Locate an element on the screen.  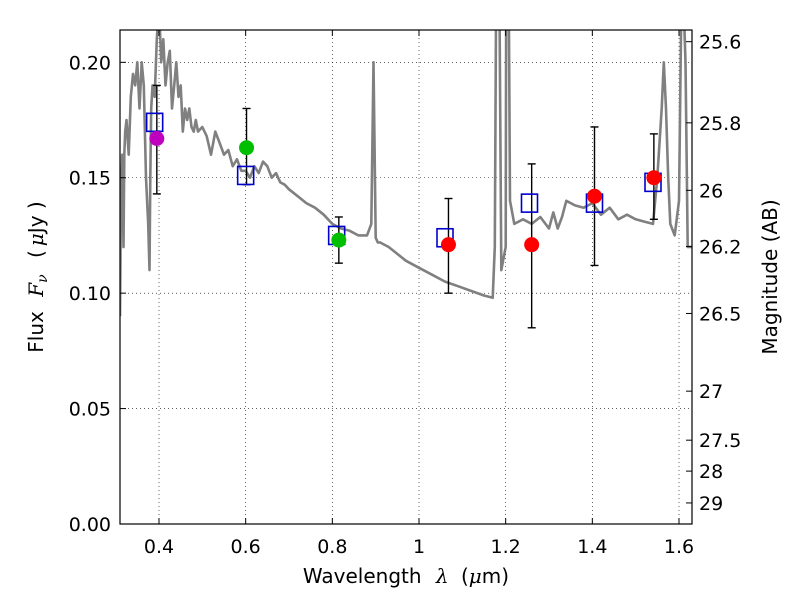
y2-tick-label: 29 is located at coordinates (711, 504).